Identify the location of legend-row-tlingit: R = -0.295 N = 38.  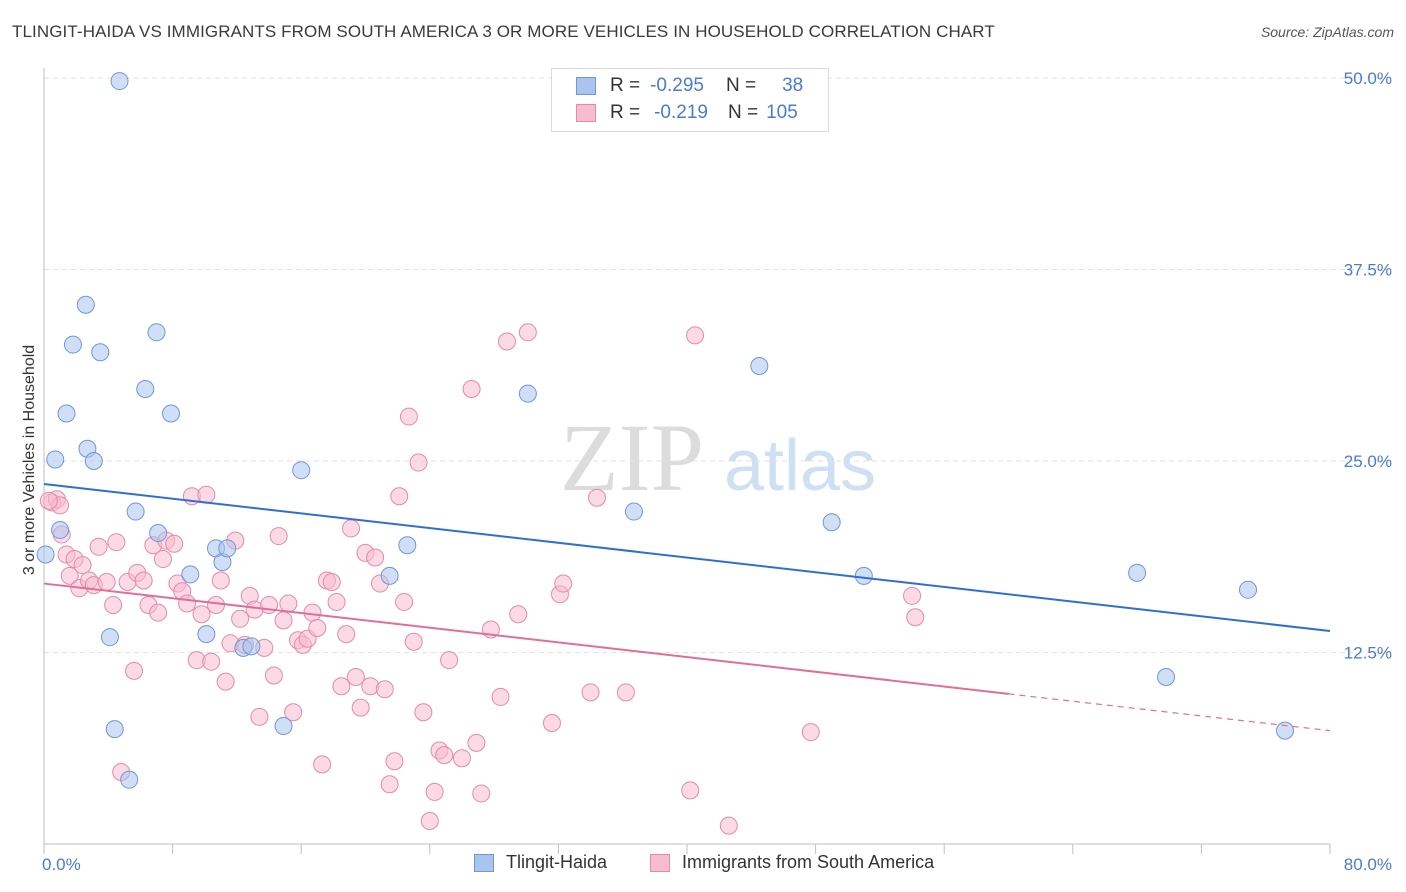
(689, 86).